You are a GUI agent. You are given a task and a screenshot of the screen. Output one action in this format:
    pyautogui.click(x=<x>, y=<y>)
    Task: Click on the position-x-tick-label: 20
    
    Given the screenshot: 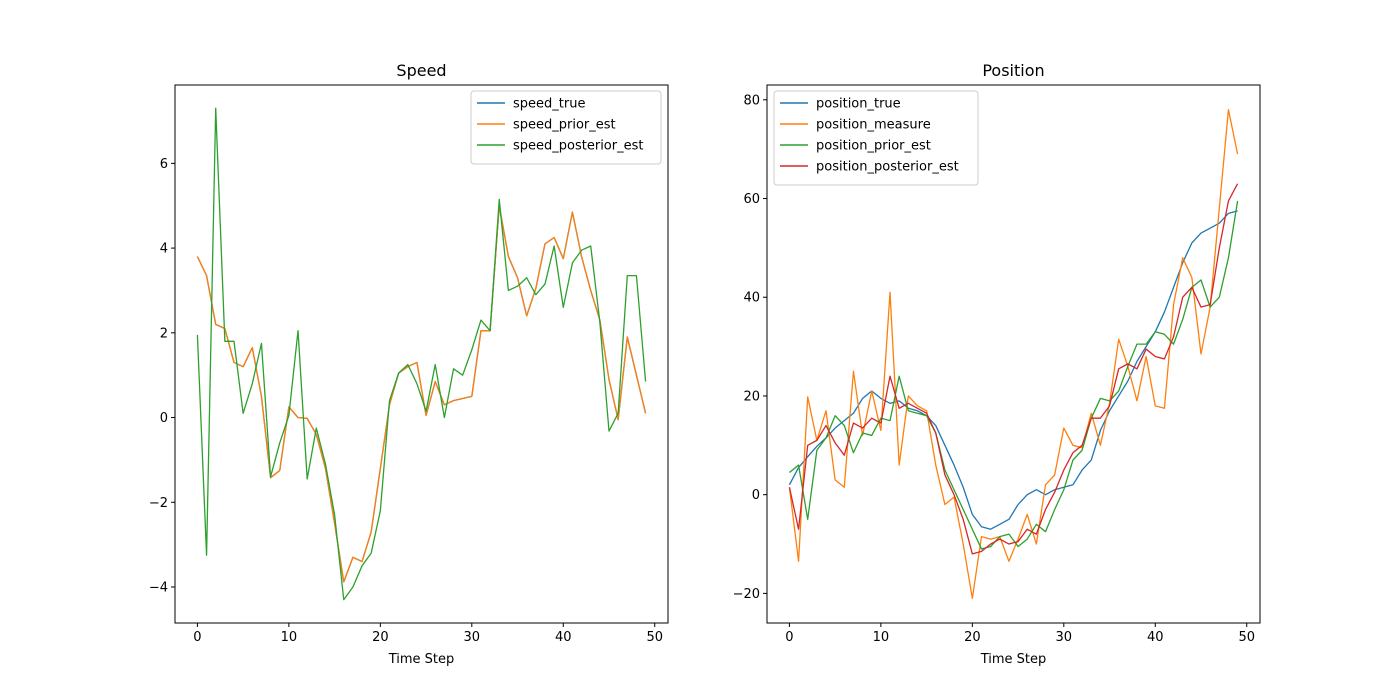 What is the action you would take?
    pyautogui.click(x=972, y=637)
    